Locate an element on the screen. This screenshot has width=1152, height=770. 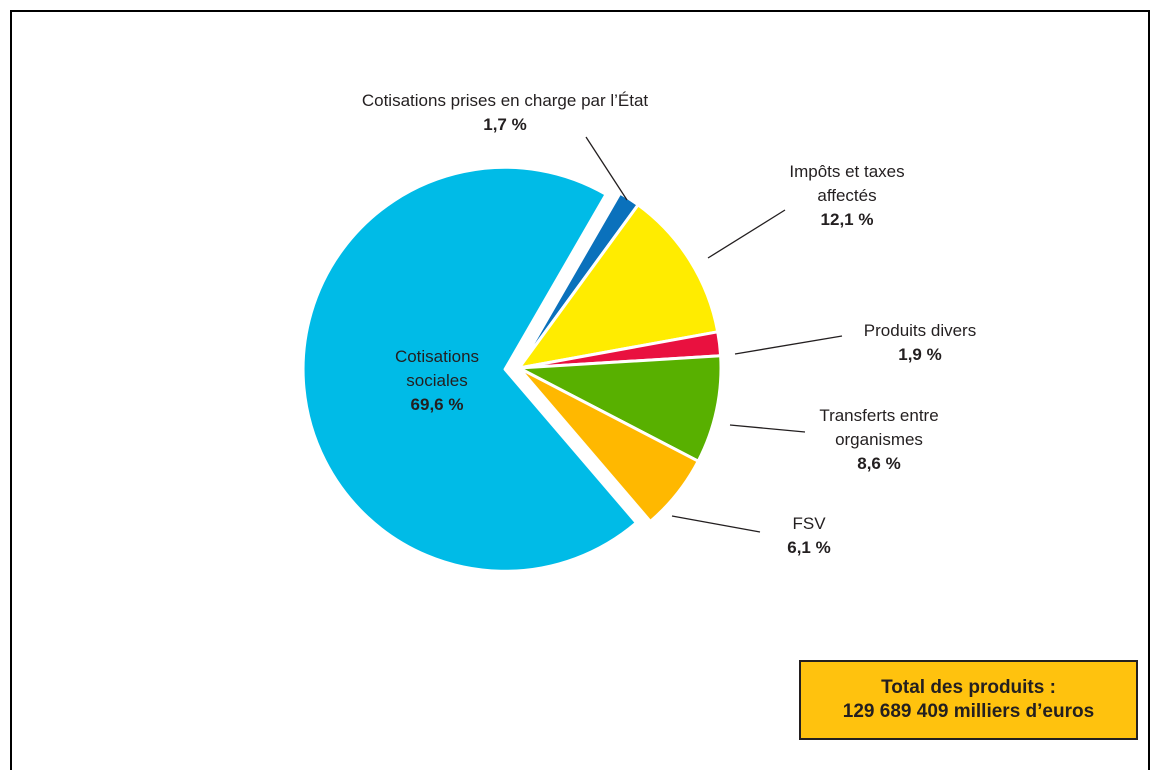
slice-label: Produits divers is located at coordinates (920, 330).